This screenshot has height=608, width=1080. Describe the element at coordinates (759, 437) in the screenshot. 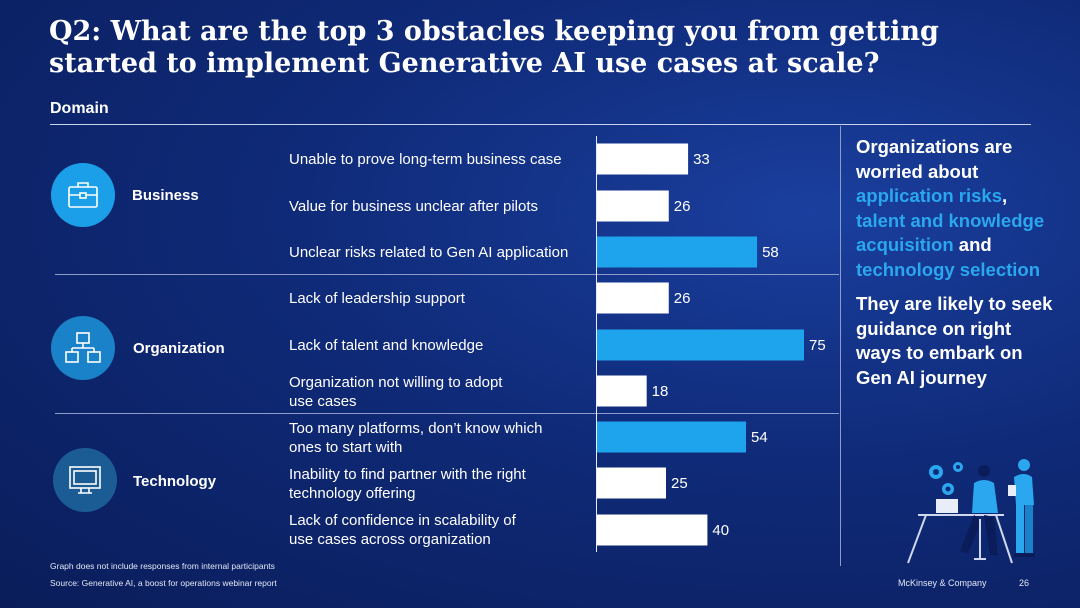

I see `bar-value-label: 54` at that location.